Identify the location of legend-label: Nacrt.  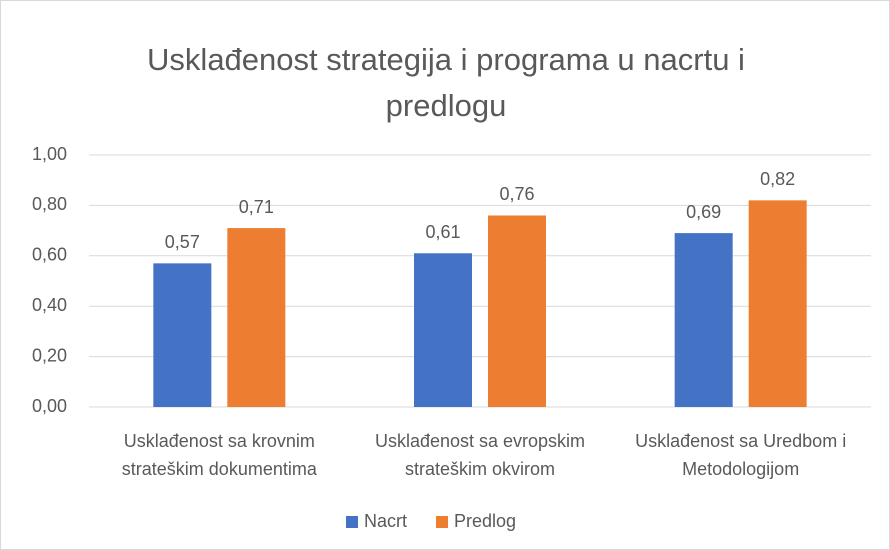
(385, 521).